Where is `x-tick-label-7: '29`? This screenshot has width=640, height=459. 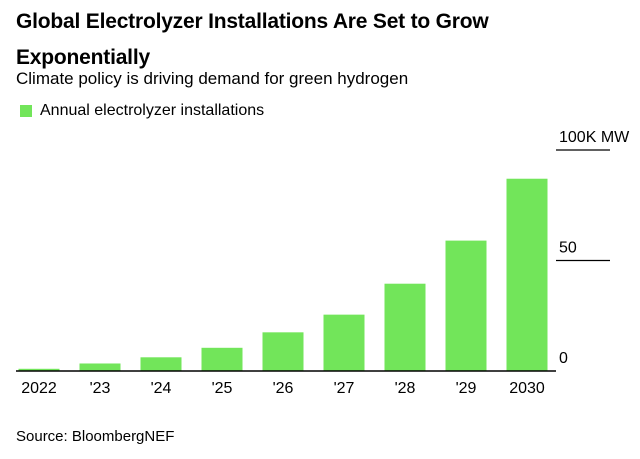
x-tick-label-7: '29 is located at coordinates (466, 388).